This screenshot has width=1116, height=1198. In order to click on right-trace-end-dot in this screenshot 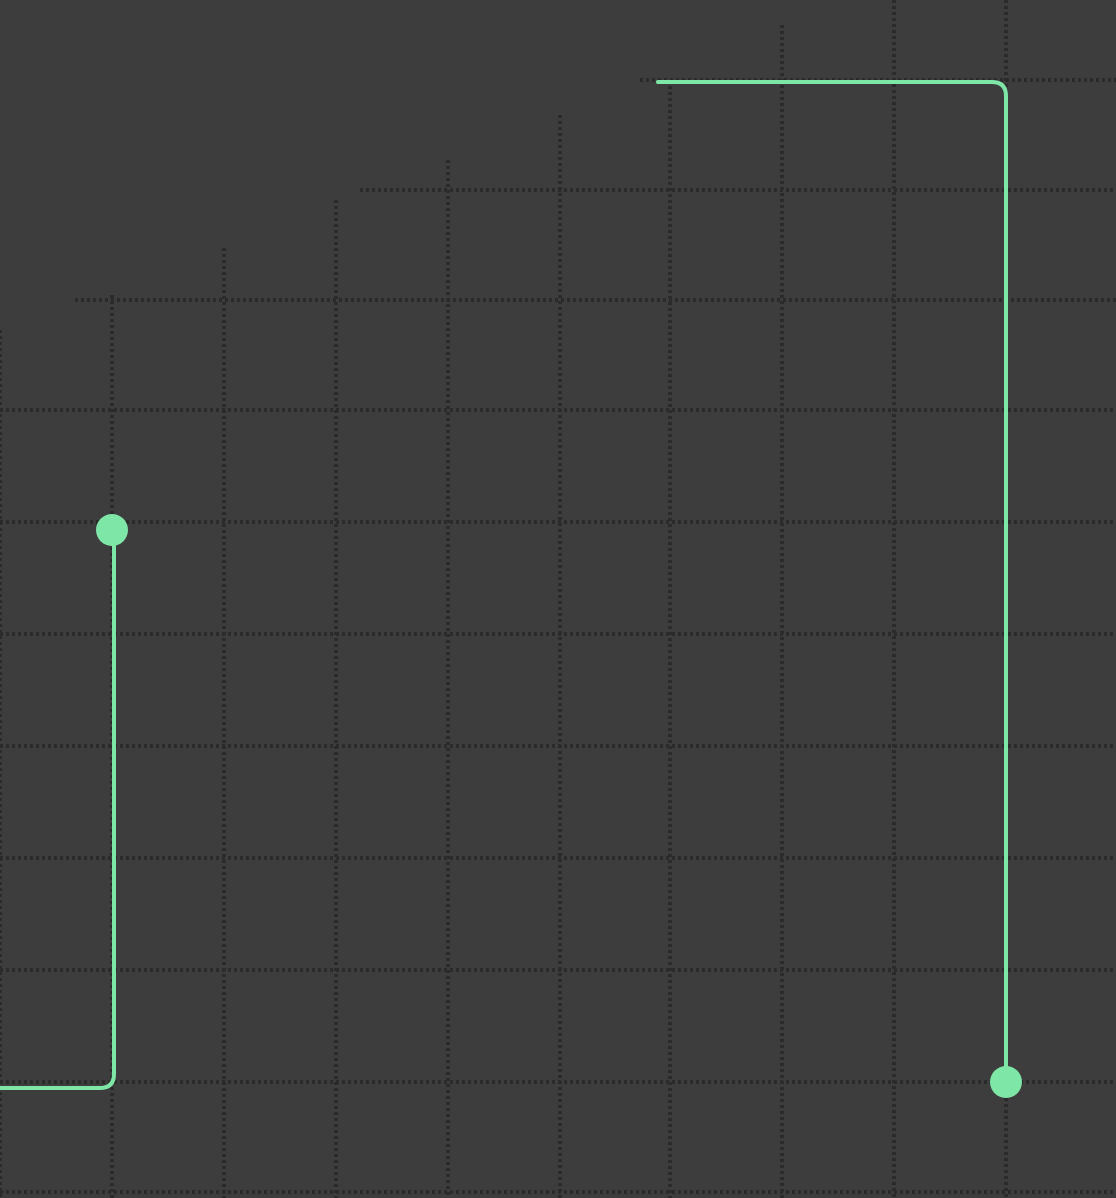, I will do `click(1006, 1082)`.